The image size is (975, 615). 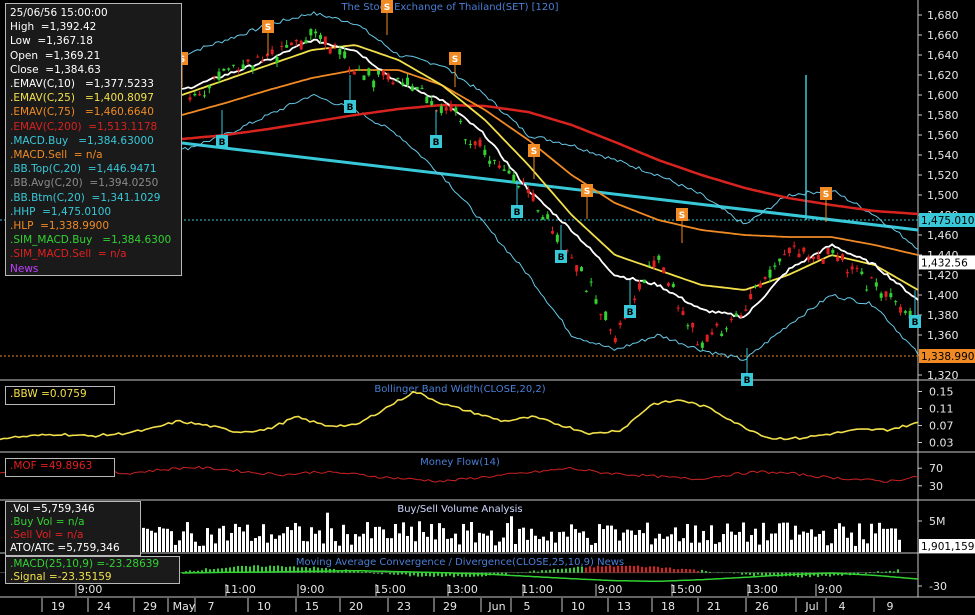 What do you see at coordinates (943, 335) in the screenshot?
I see `price-tick-label: 1,360` at bounding box center [943, 335].